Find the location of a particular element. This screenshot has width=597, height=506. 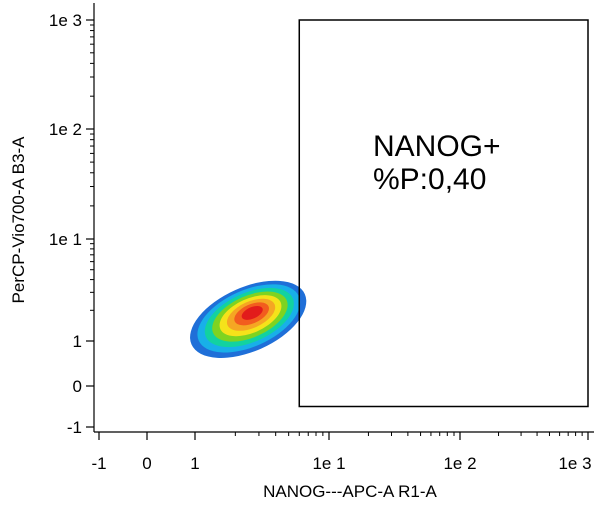

y-tick-label: 1e 1 is located at coordinates (65, 239).